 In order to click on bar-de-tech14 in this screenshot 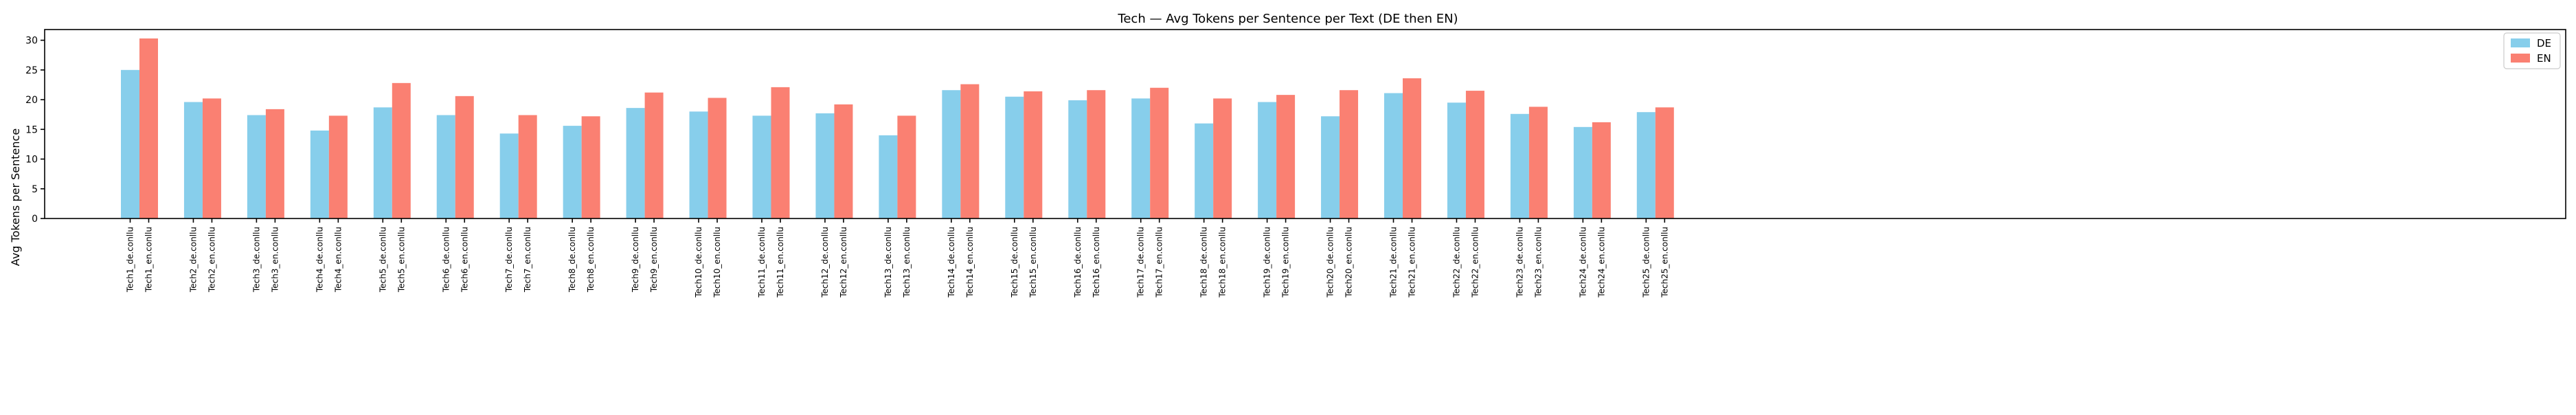, I will do `click(951, 154)`.